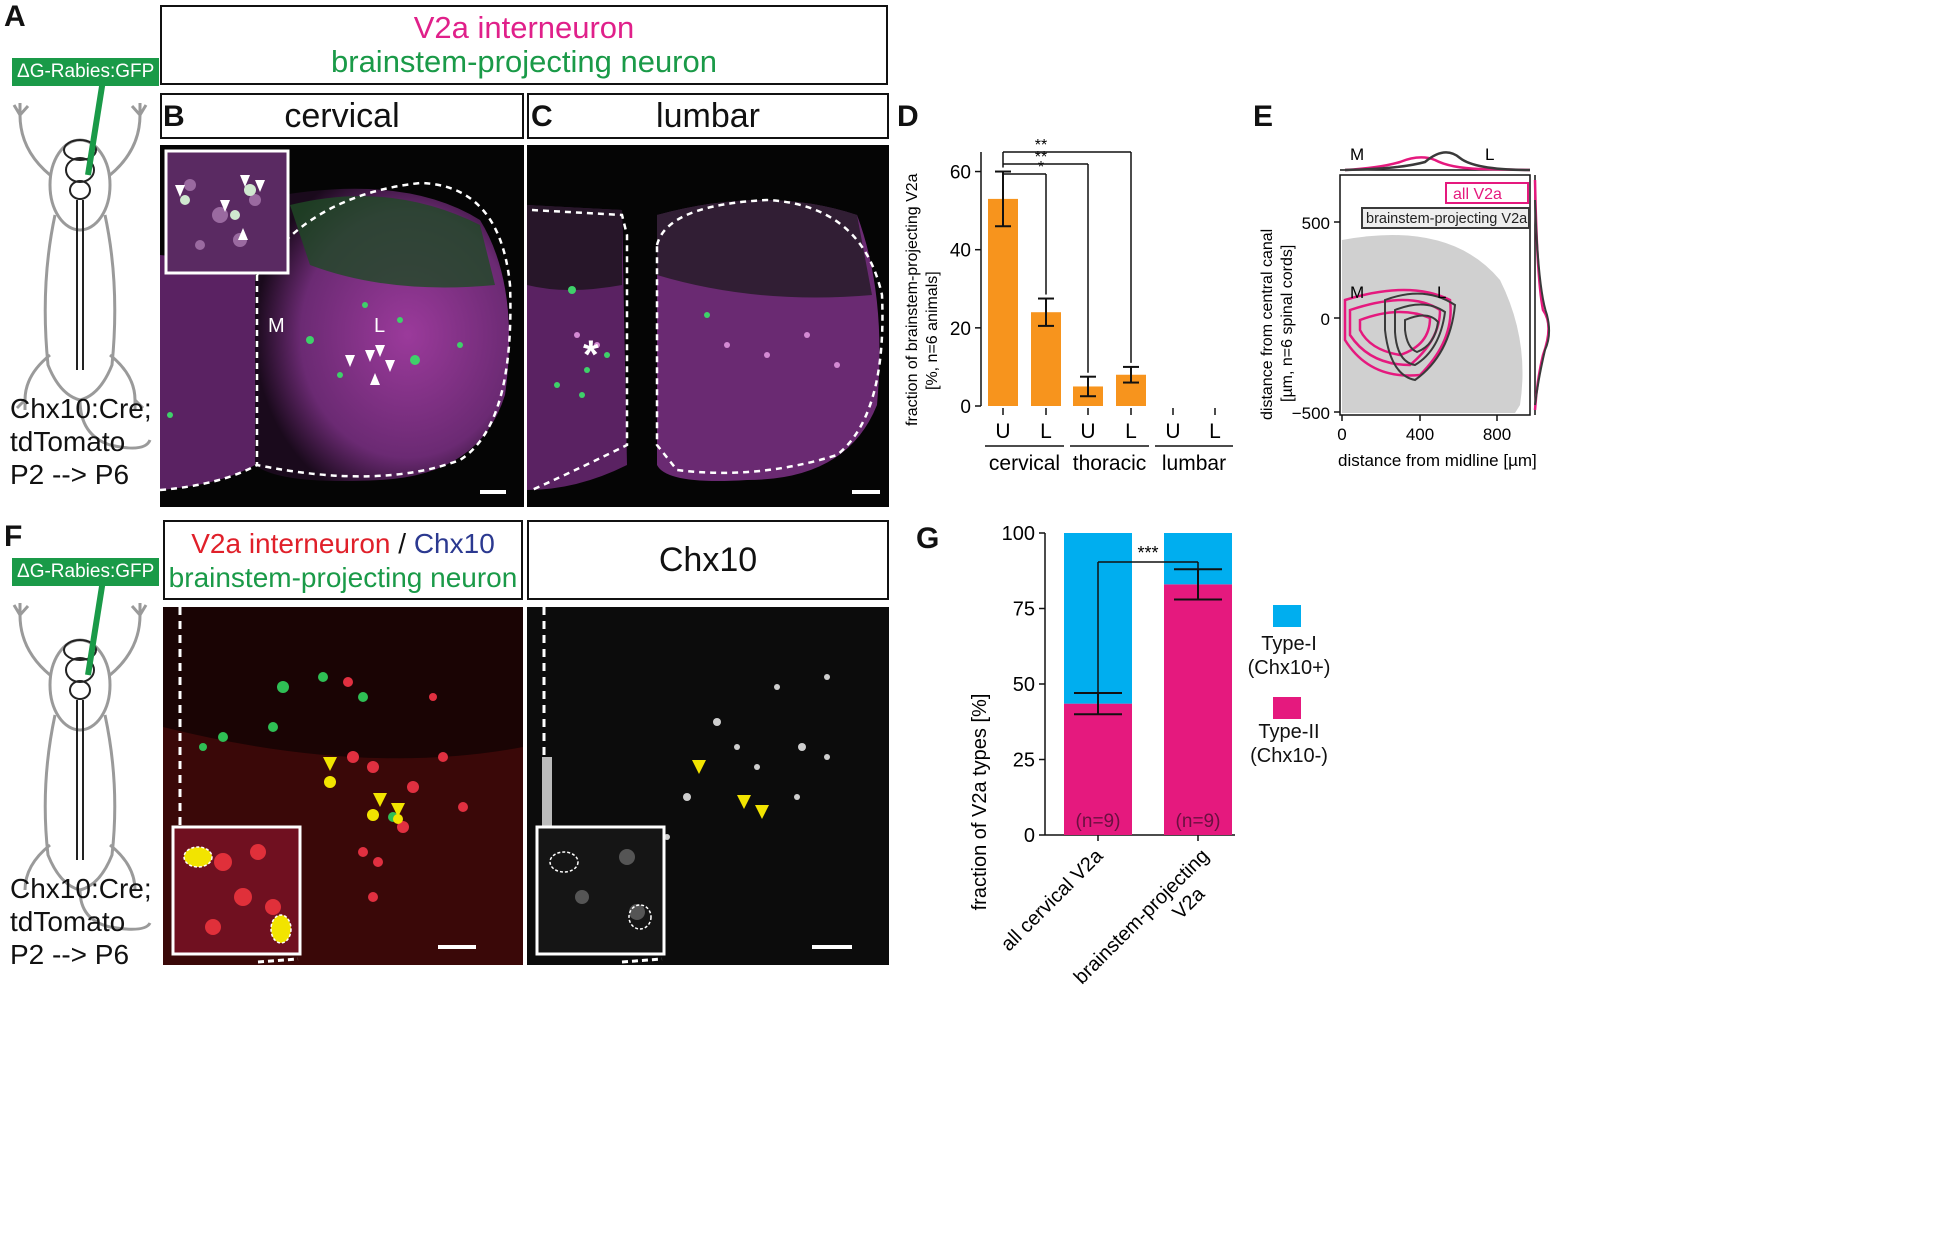  I want to click on panel-b-title-box: cervical, so click(342, 116).